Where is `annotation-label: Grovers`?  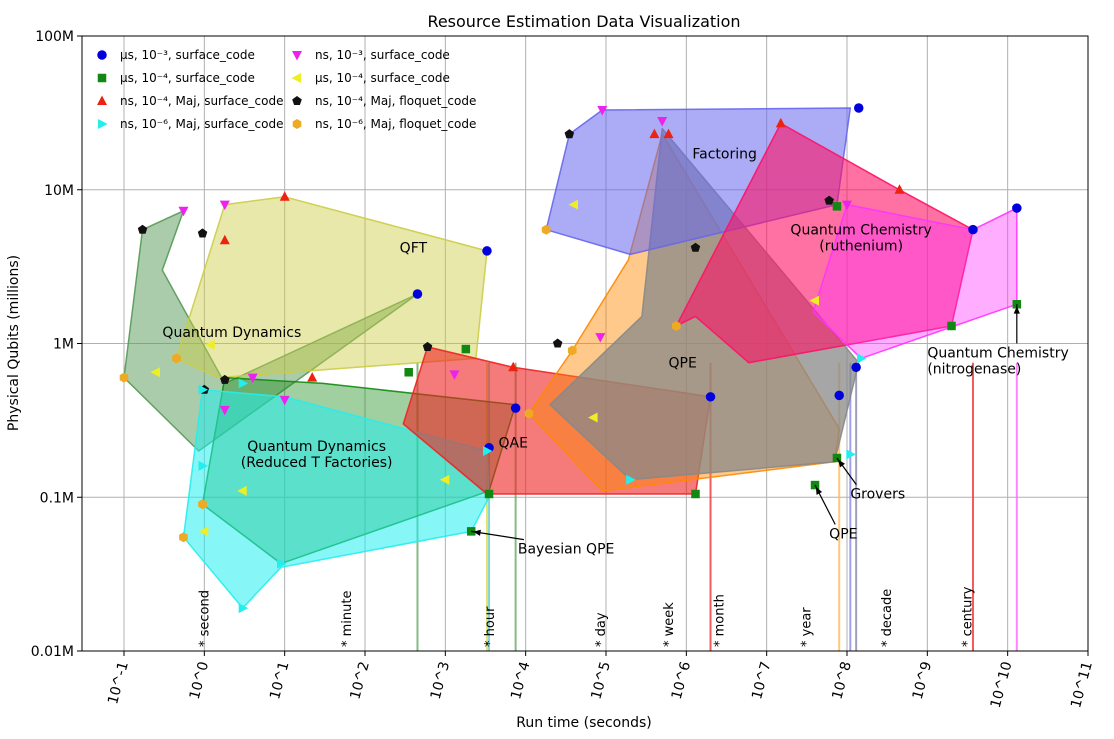 annotation-label: Grovers is located at coordinates (877, 495).